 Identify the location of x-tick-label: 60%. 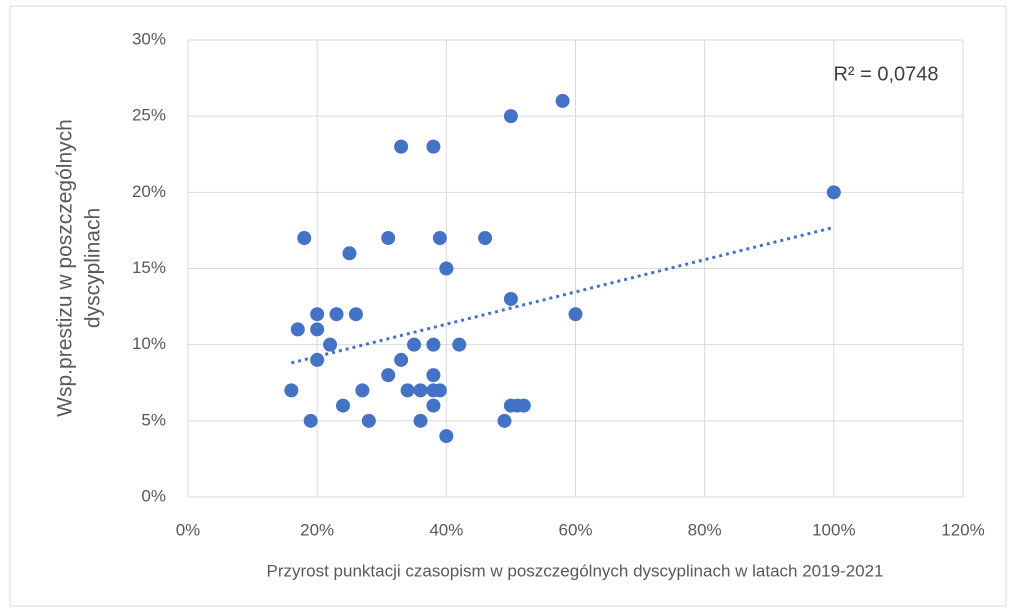
(575, 529).